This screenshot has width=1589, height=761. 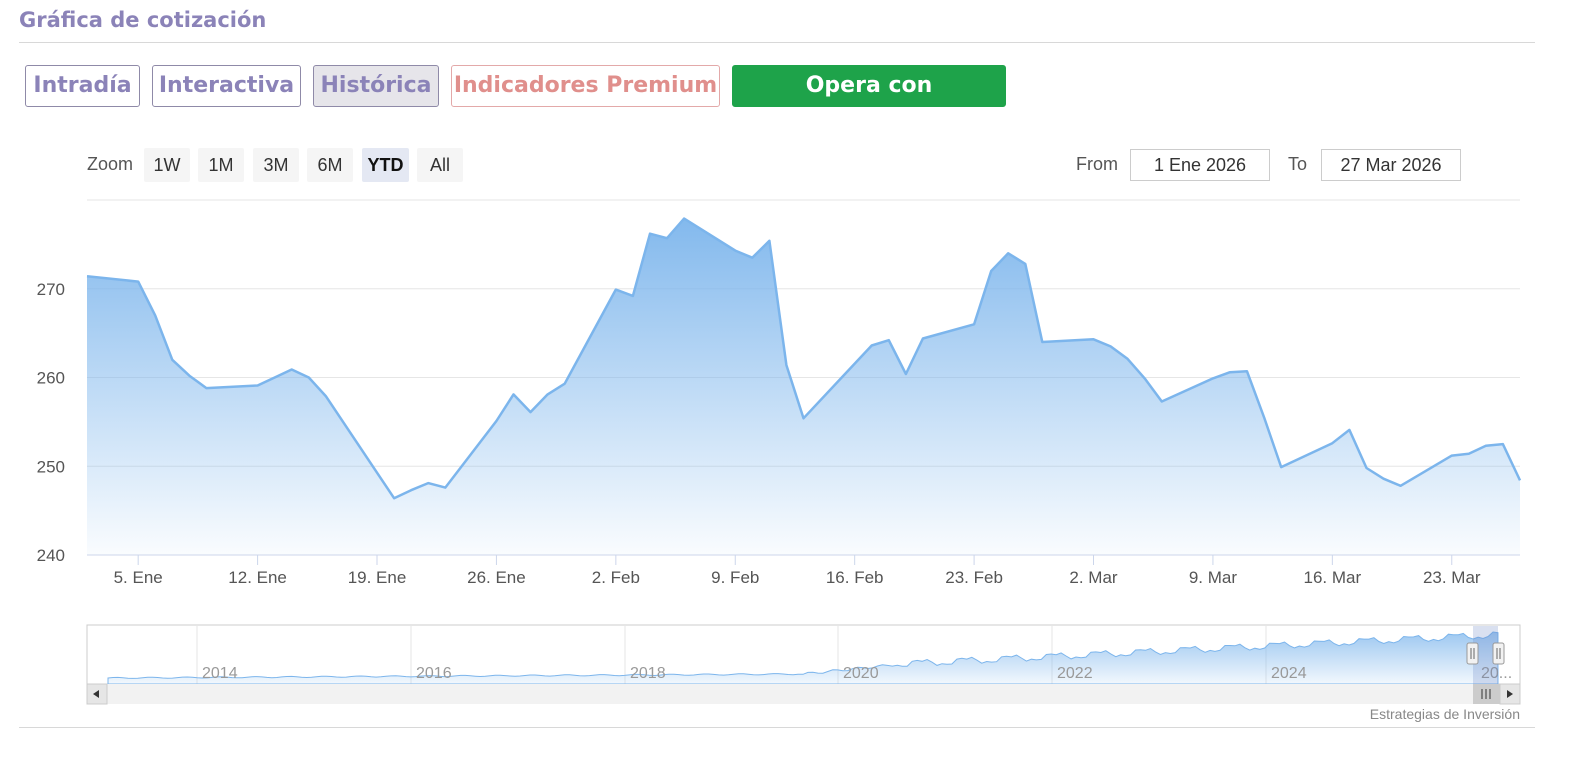 I want to click on navigator-year-label: 2022, so click(x=1075, y=673).